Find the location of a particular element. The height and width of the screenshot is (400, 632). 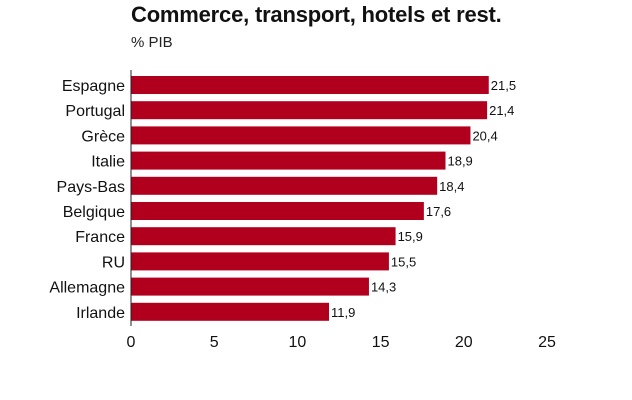

category-label: Espagne is located at coordinates (93, 86).